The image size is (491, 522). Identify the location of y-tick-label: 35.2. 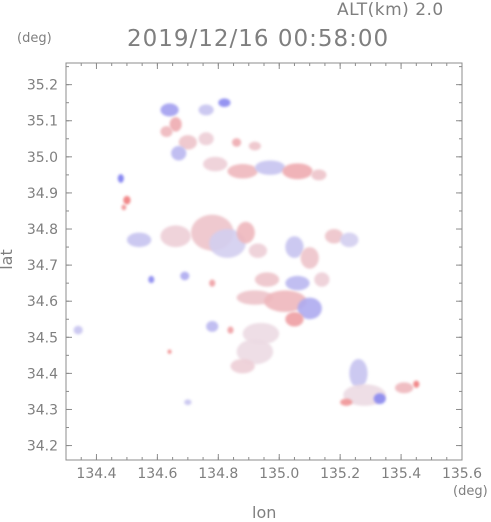
(42, 86).